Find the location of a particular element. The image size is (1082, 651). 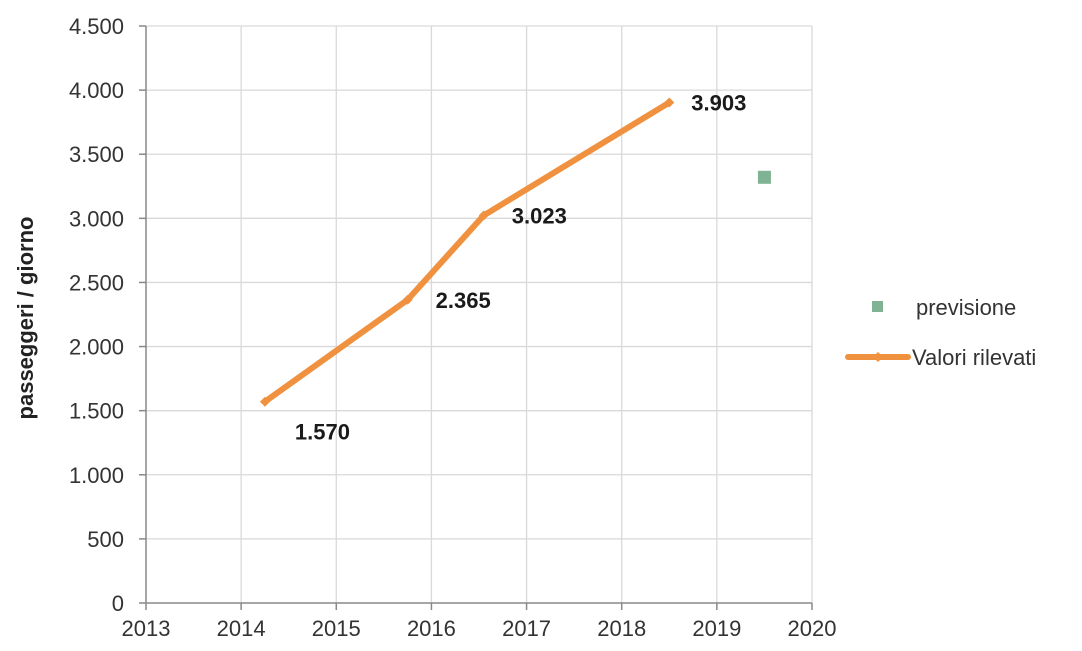

legend-marker-valori-rilevati is located at coordinates (878, 357).